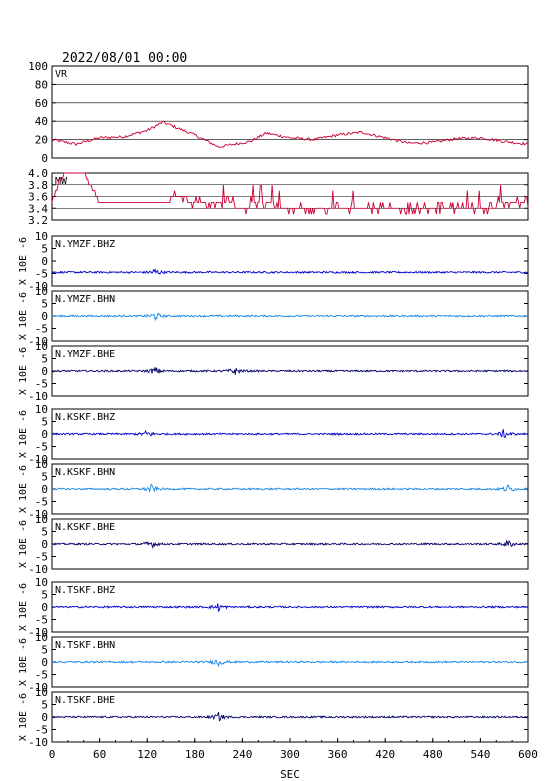 Image resolution: width=554 pixels, height=781 pixels. What do you see at coordinates (85, 590) in the screenshot?
I see `panel-label: N.TSKF.BHZ` at bounding box center [85, 590].